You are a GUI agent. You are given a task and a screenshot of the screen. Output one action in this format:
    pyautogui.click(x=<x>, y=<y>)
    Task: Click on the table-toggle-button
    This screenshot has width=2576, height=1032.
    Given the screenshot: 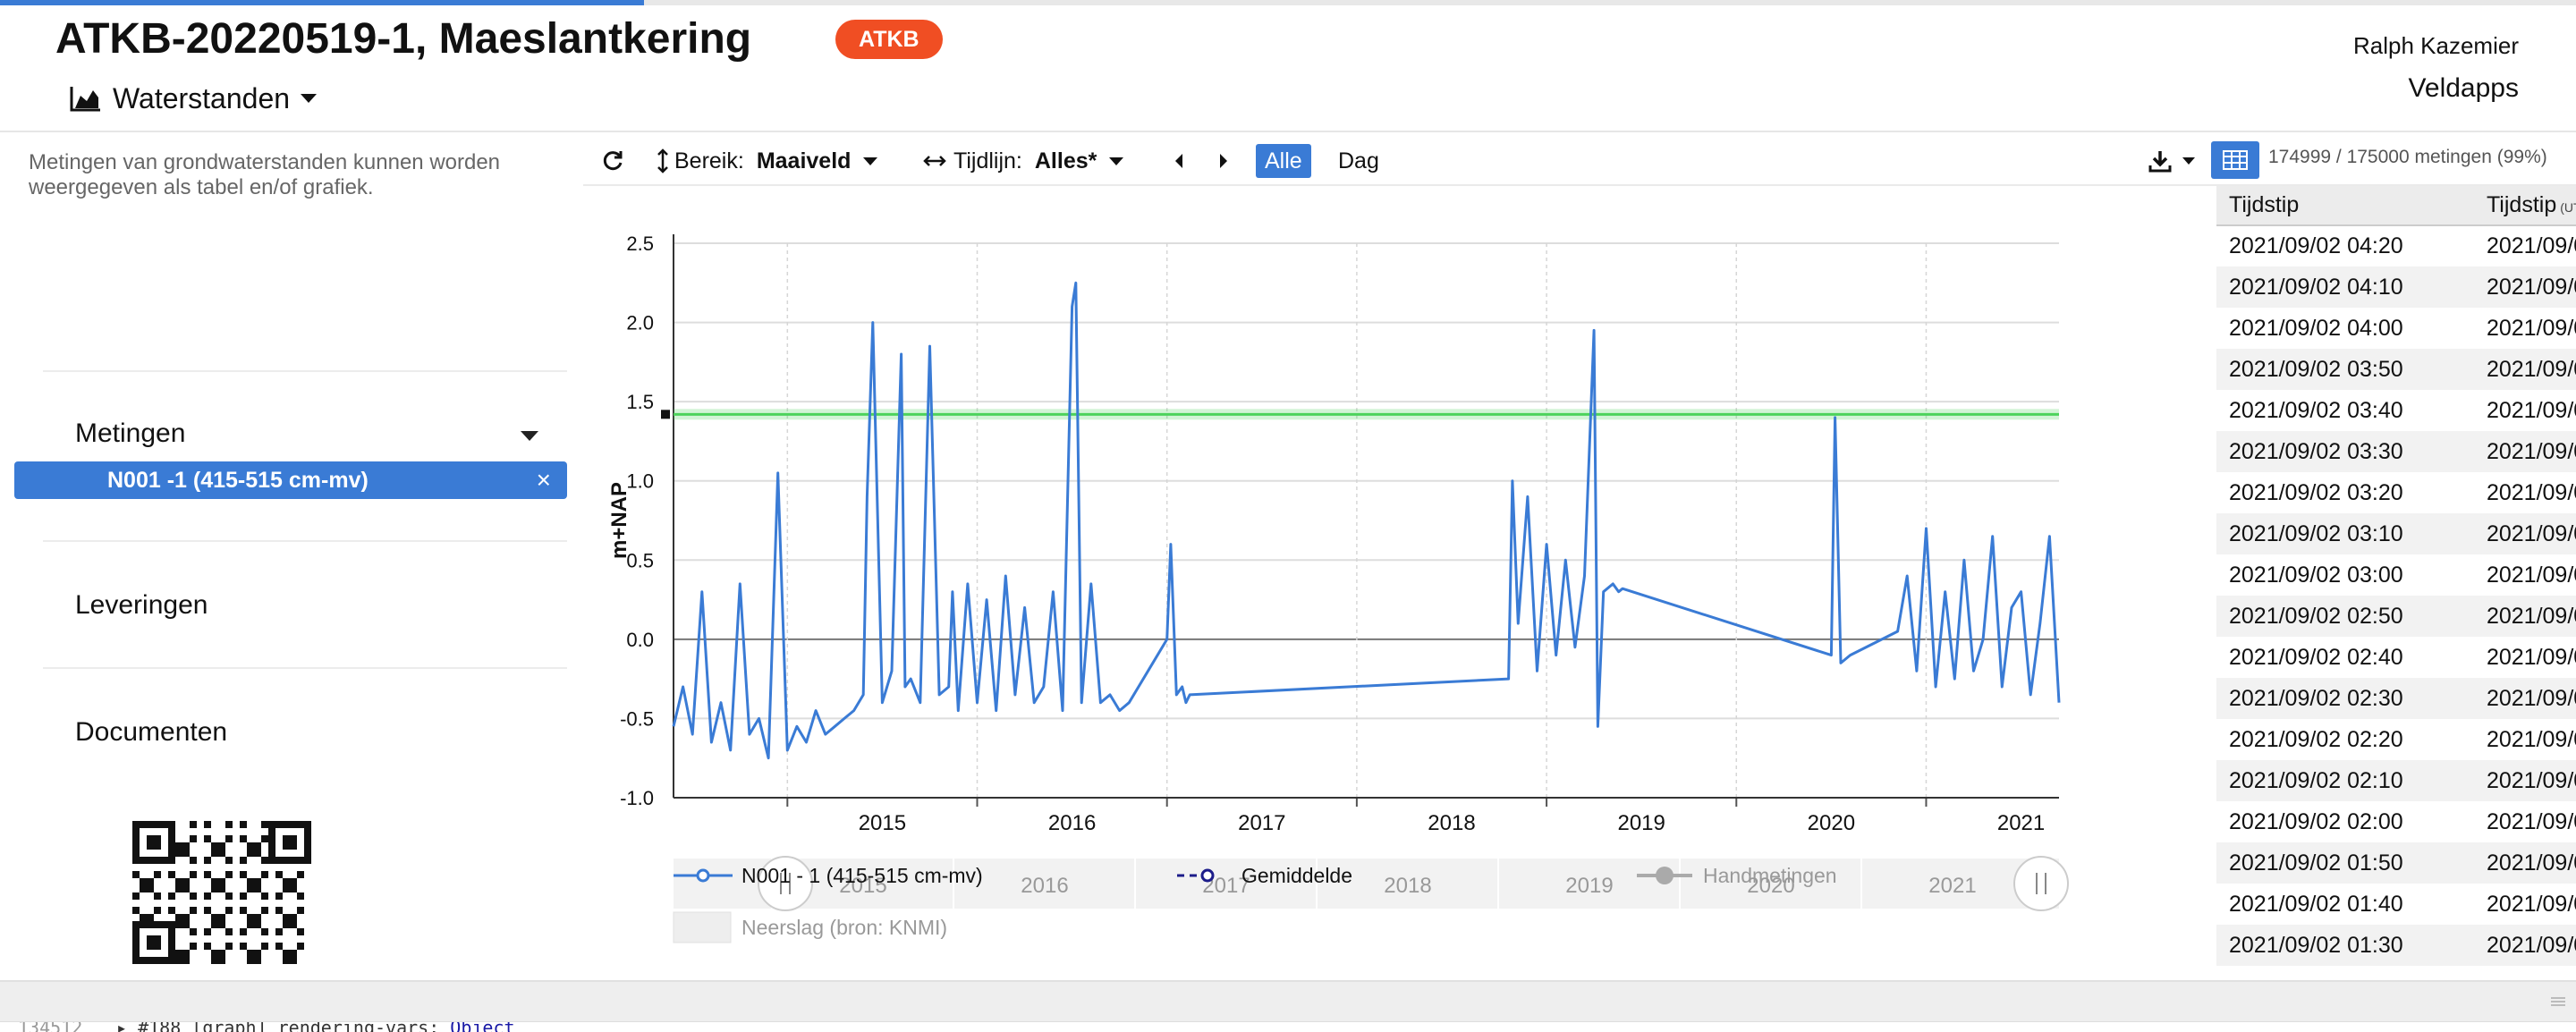 What is the action you would take?
    pyautogui.click(x=2235, y=160)
    